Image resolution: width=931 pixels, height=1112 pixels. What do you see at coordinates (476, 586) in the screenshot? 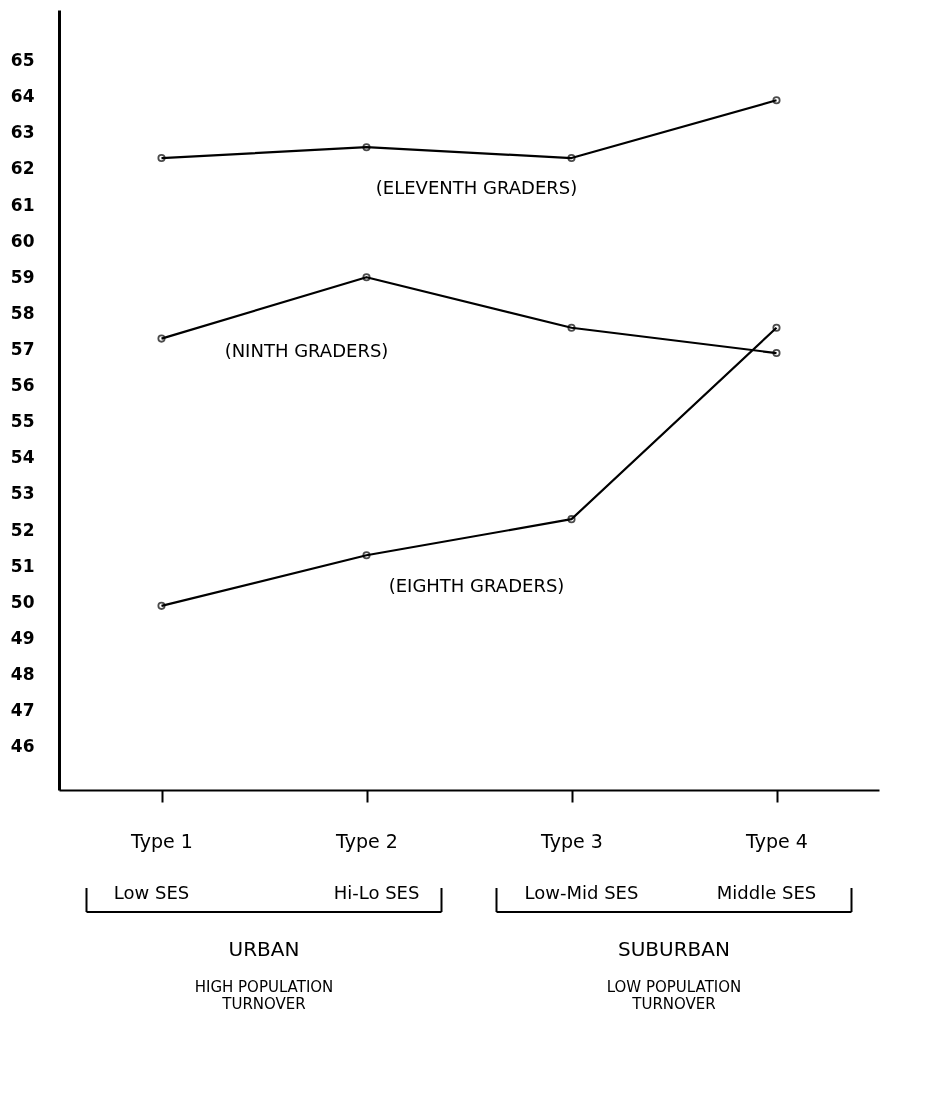
I see `series-label: (EIGHTH GRADERS)` at bounding box center [476, 586].